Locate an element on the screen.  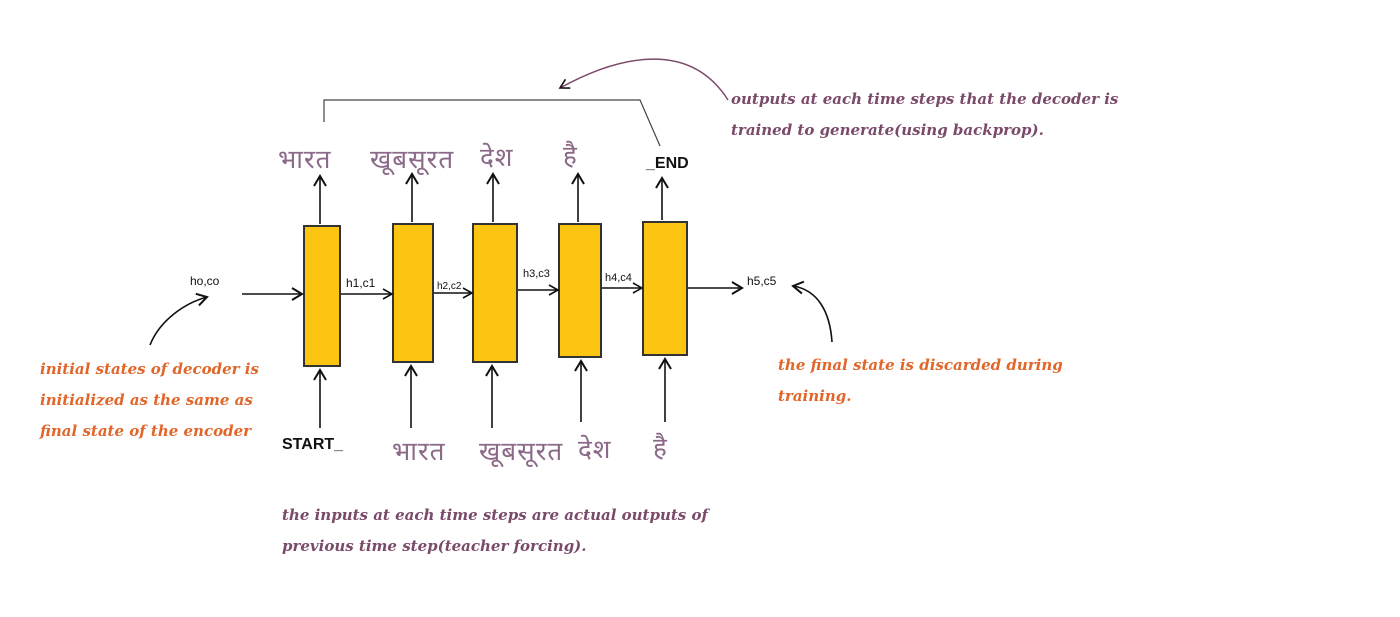
initial-state-label: ho,co is located at coordinates (205, 281).